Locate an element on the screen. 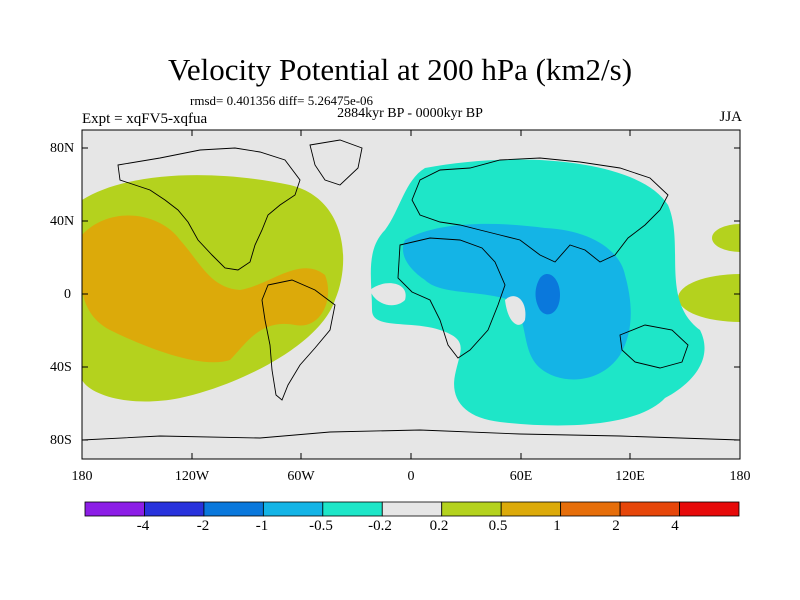 The image size is (800, 600). colorbar-label-1: -4 is located at coordinates (143, 526).